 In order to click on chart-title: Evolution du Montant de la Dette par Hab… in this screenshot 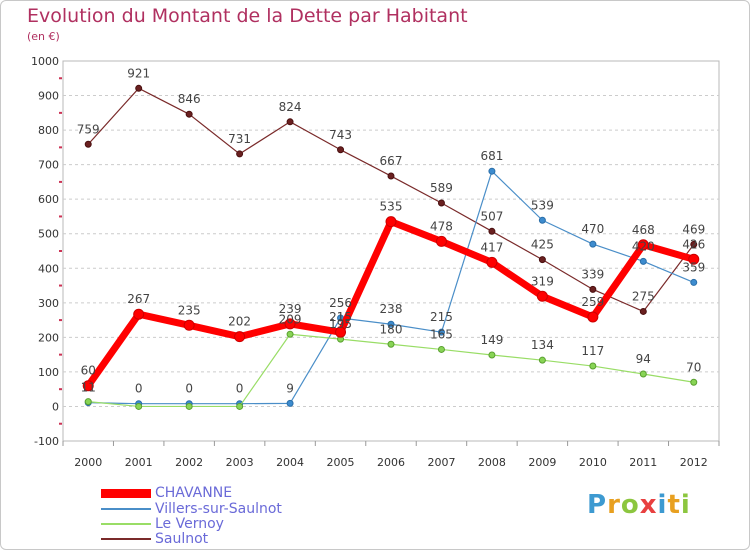, I will do `click(247, 16)`.